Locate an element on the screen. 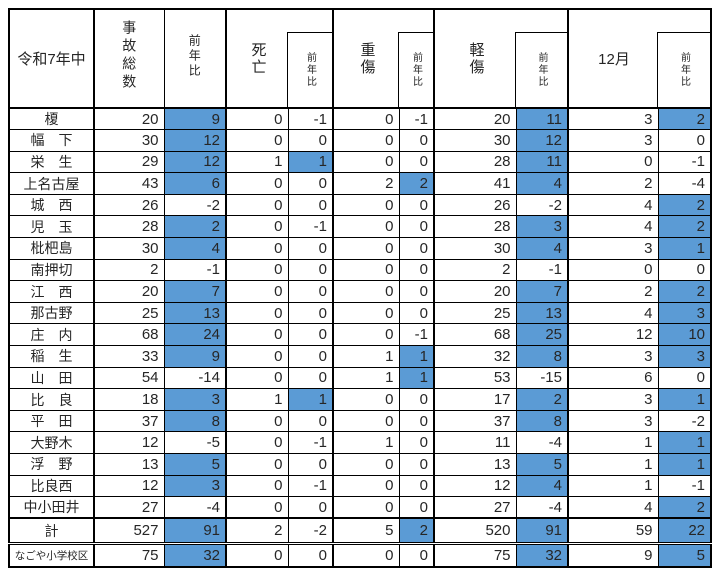 Image resolution: width=715 pixels, height=588 pixels. deaths-yoy-label: 前年比 is located at coordinates (310, 70).